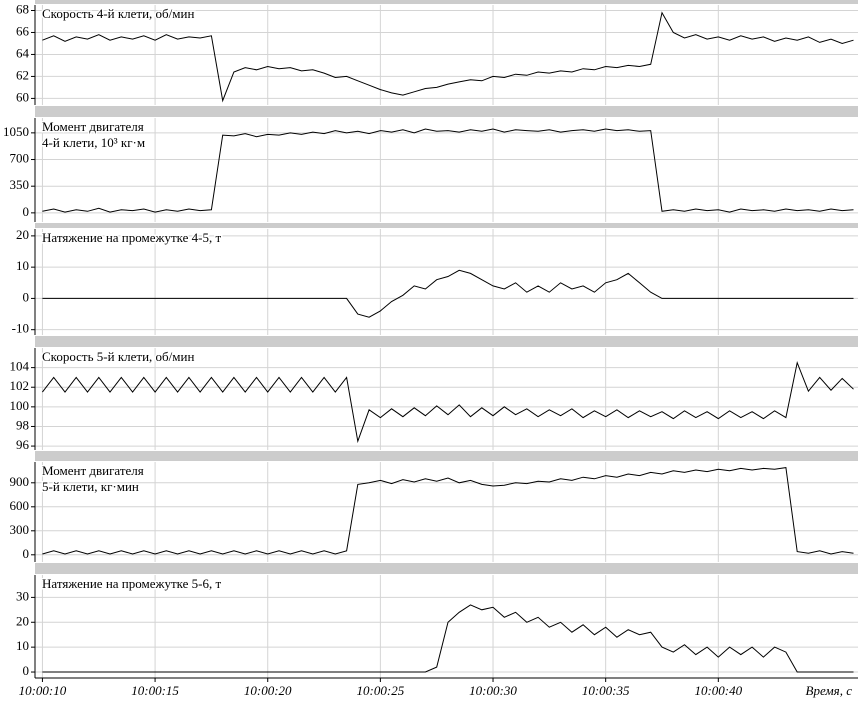  What do you see at coordinates (90, 486) in the screenshot?
I see `panel-title: 5-й клети, кг·мин` at bounding box center [90, 486].